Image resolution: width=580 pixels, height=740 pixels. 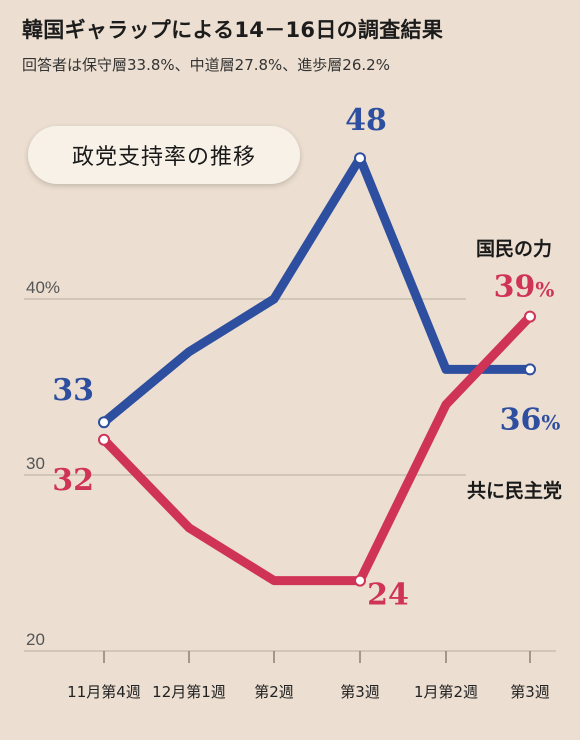 What do you see at coordinates (43, 287) in the screenshot?
I see `y-tick-label: 40%` at bounding box center [43, 287].